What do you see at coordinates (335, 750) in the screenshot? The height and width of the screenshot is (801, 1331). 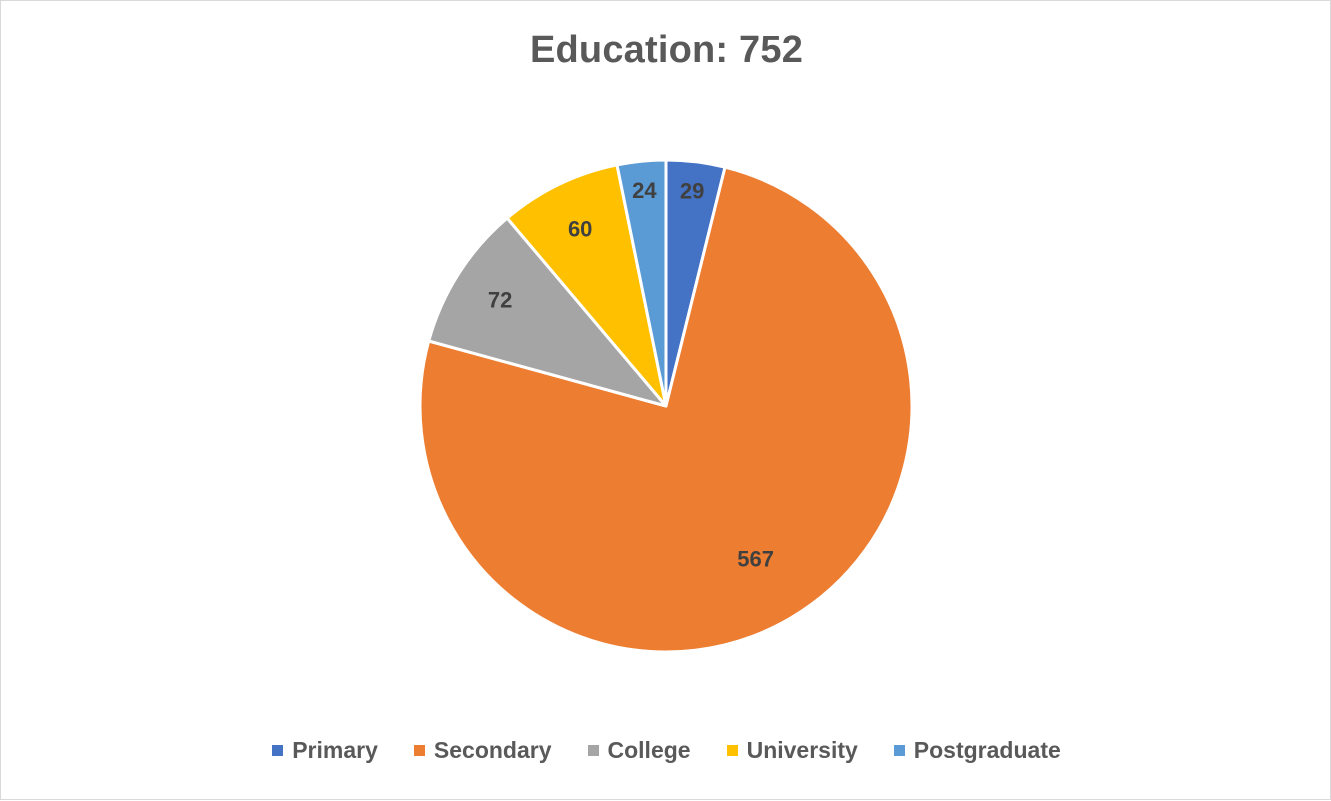 I see `legend-label: Primary` at bounding box center [335, 750].